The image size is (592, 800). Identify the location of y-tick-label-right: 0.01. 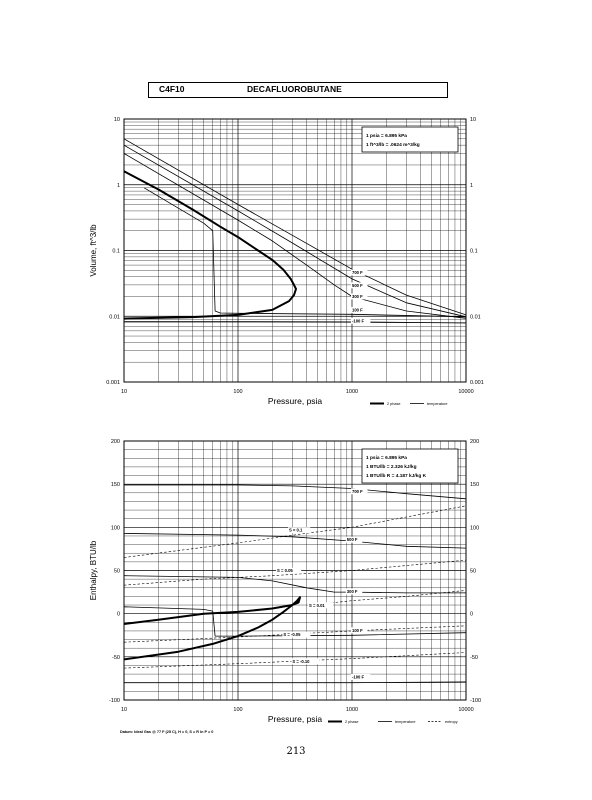
(475, 317).